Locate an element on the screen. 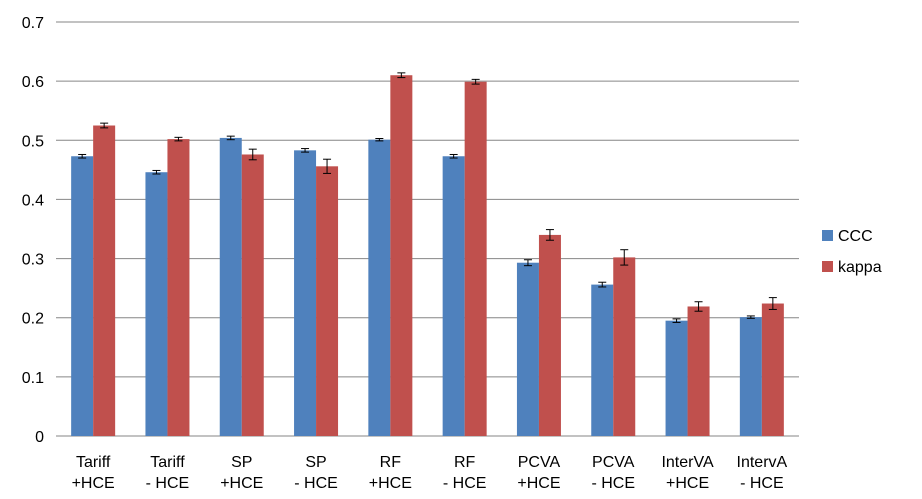 This screenshot has width=922, height=499. legend-swatch-ccc is located at coordinates (827, 235).